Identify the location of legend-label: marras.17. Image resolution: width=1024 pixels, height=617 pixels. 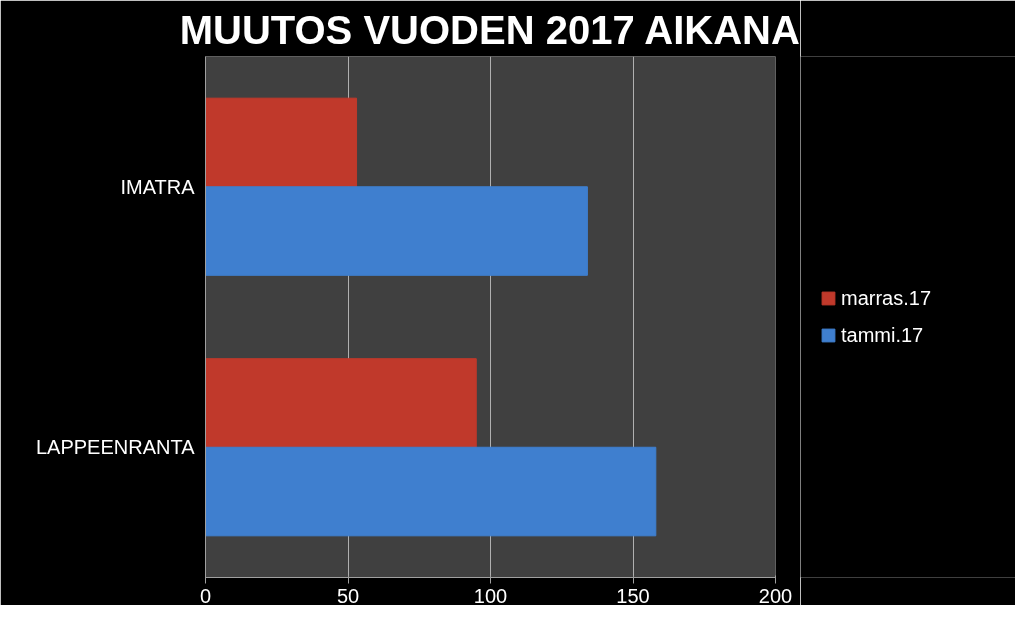
(886, 298).